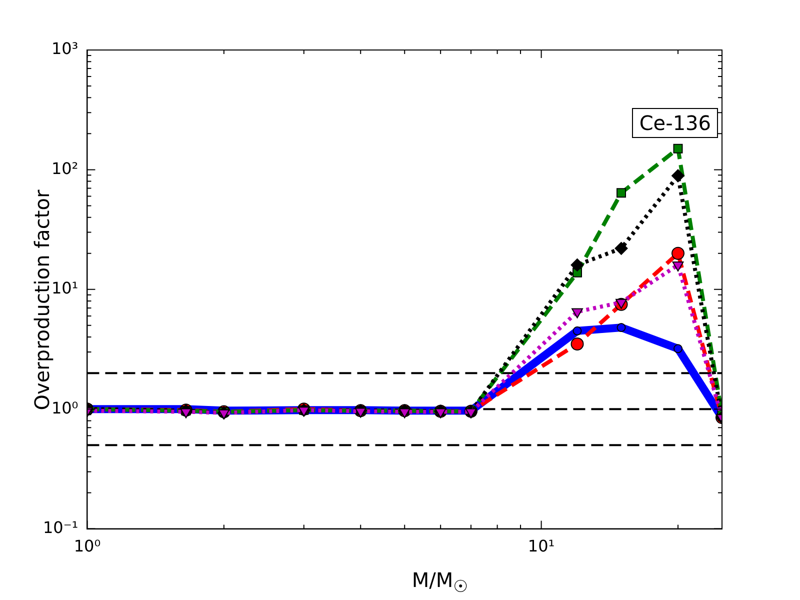  I want to click on y-tick-label: 10⁰, so click(64, 408).